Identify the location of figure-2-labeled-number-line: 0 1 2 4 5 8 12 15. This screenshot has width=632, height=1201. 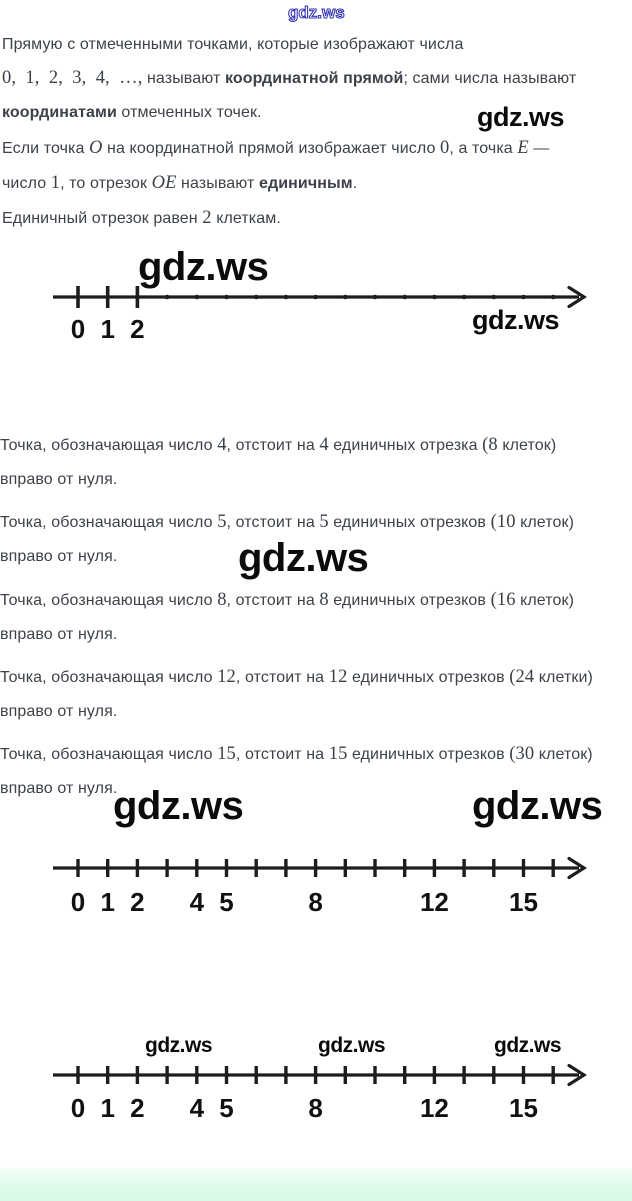
(320, 886).